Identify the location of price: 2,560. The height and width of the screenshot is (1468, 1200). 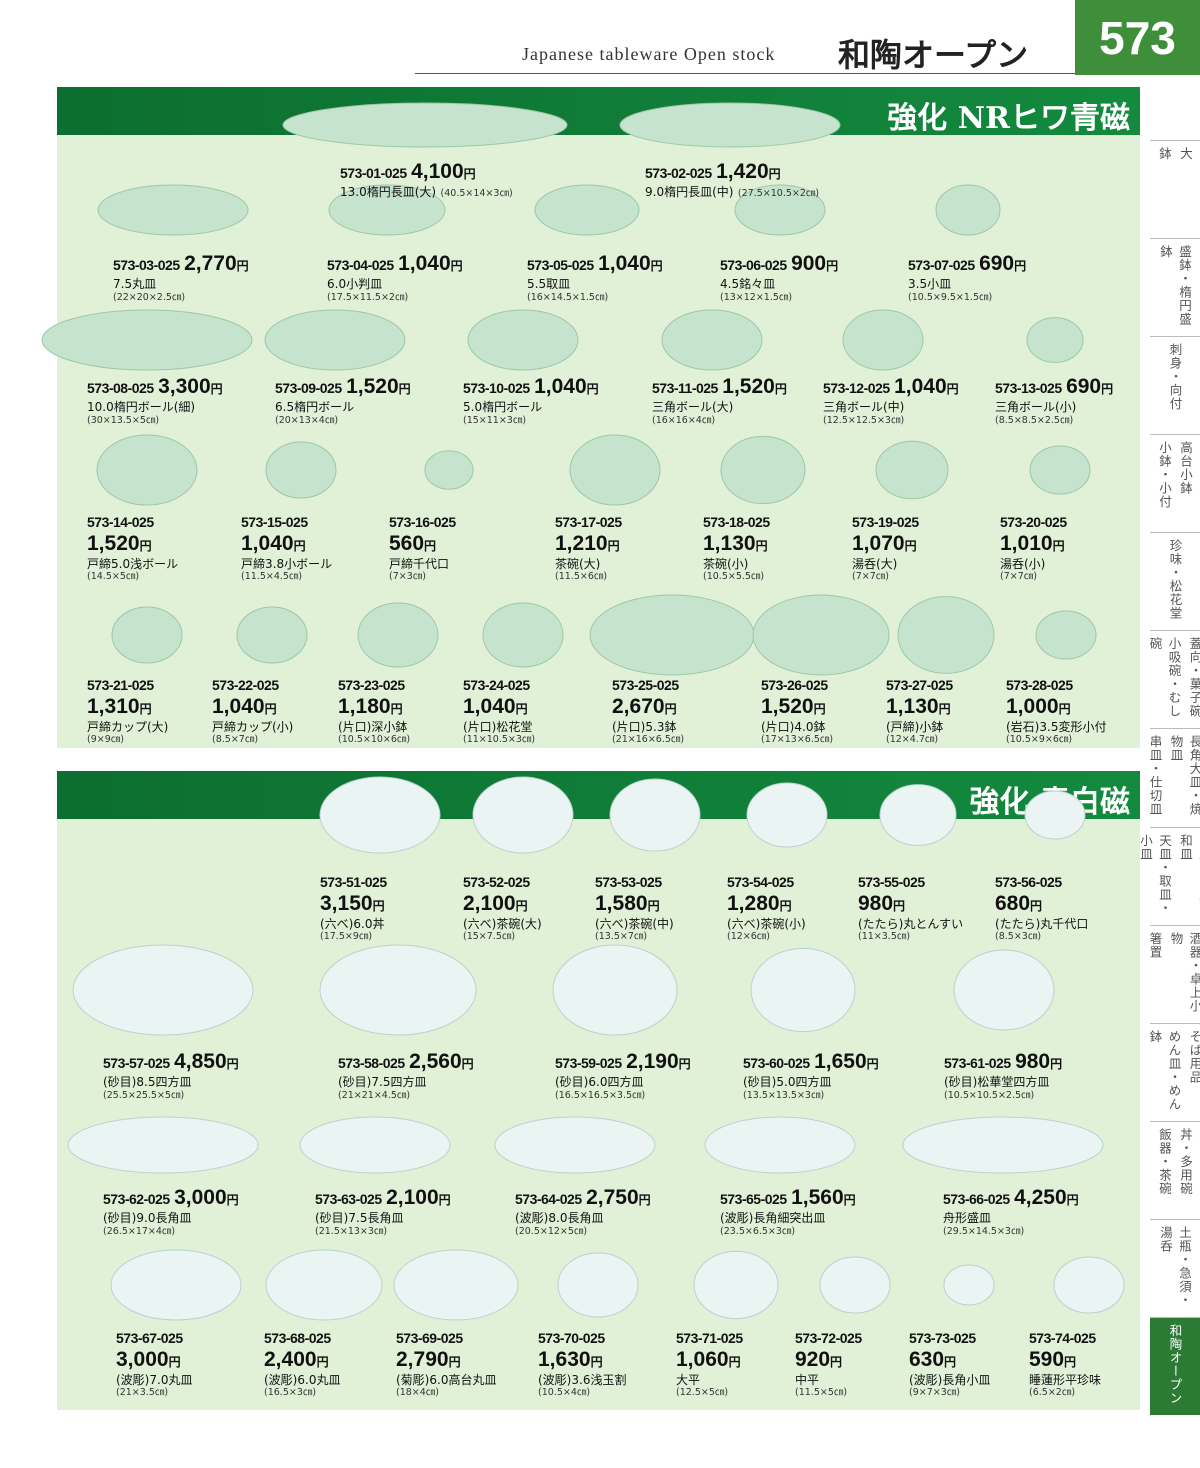
(435, 1061).